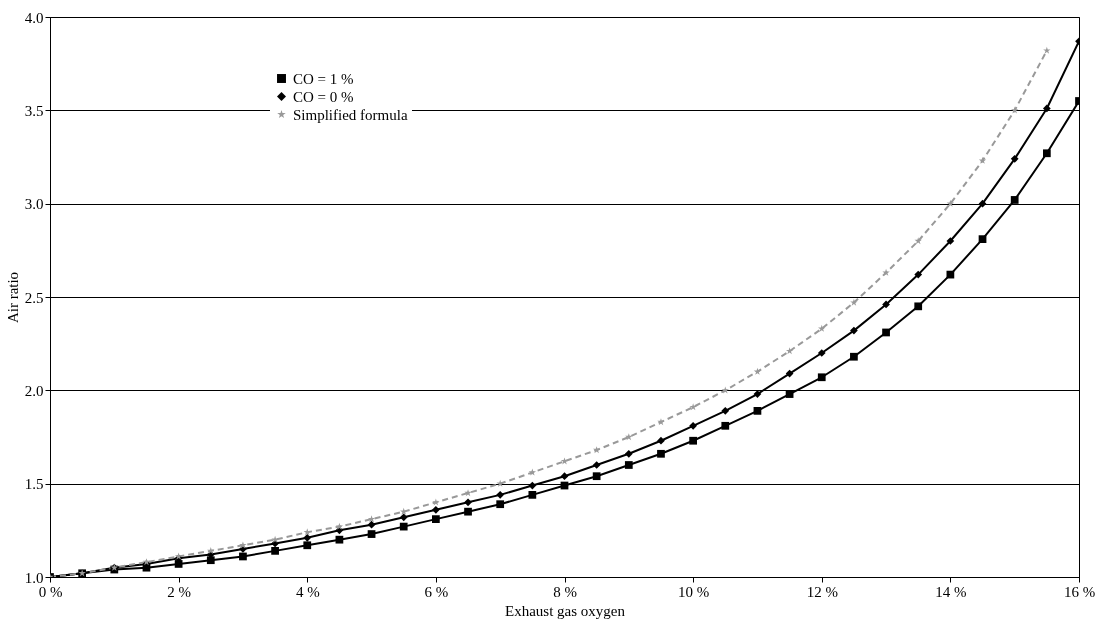 The width and height of the screenshot is (1120, 623). Describe the element at coordinates (951, 591) in the screenshot. I see `x-tick-label: 14 %` at that location.